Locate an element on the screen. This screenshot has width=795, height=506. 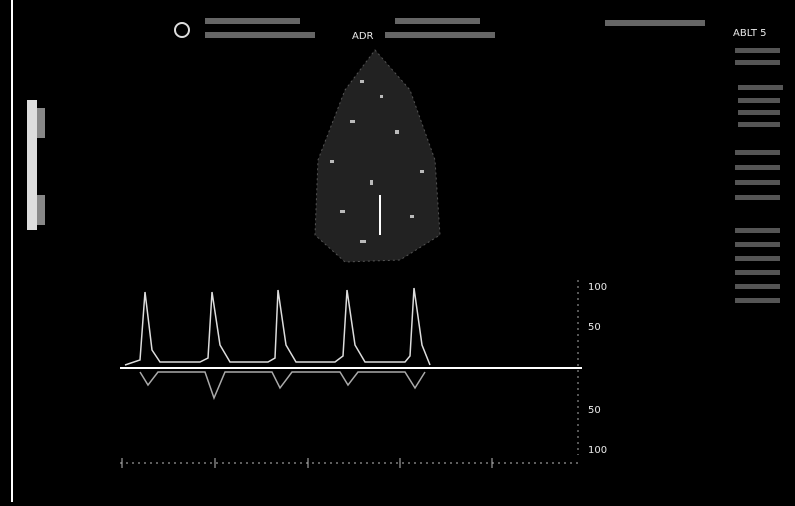
logo is located at coordinates (182, 30).